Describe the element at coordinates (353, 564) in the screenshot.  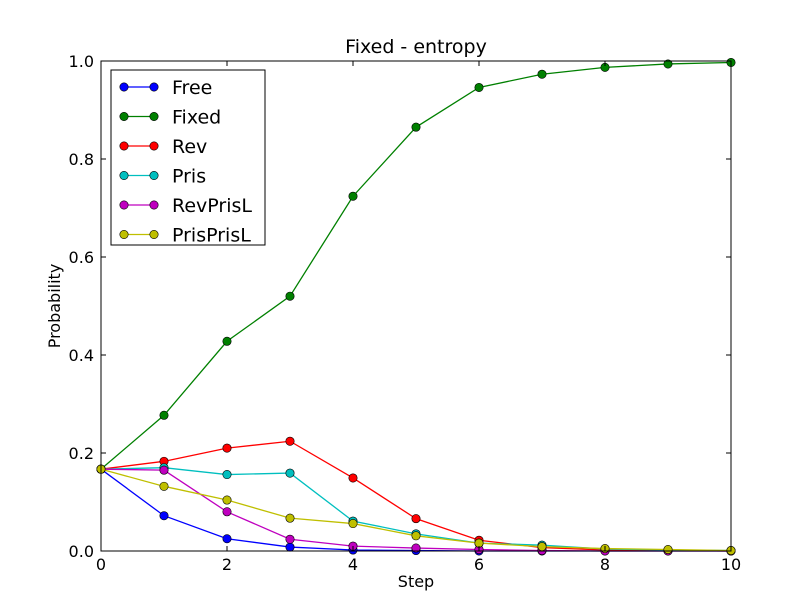
I see `x-tick-label: 4` at that location.